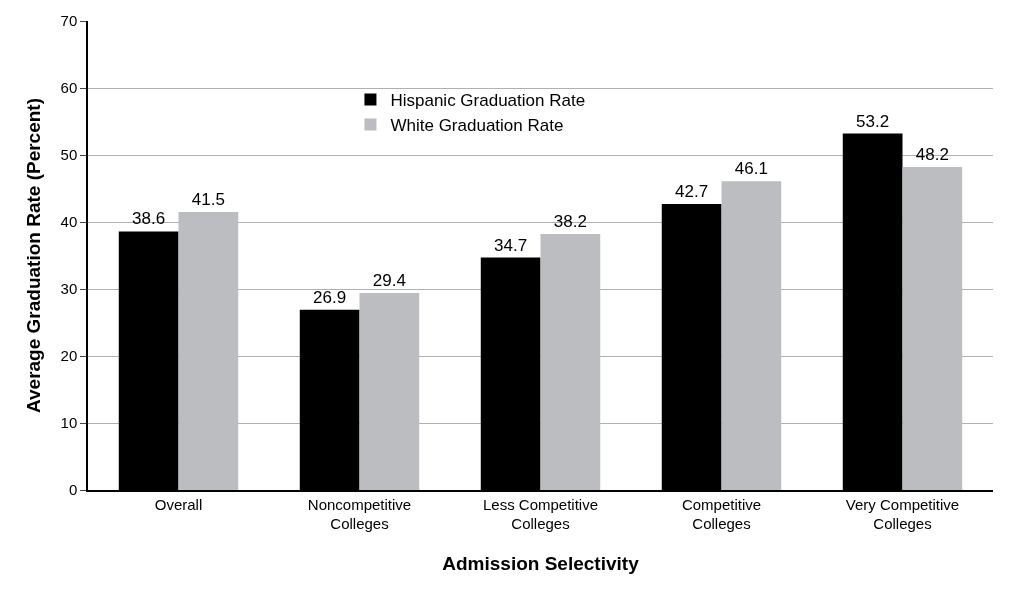 Image resolution: width=1012 pixels, height=592 pixels. I want to click on data-label: 53.2, so click(873, 121).